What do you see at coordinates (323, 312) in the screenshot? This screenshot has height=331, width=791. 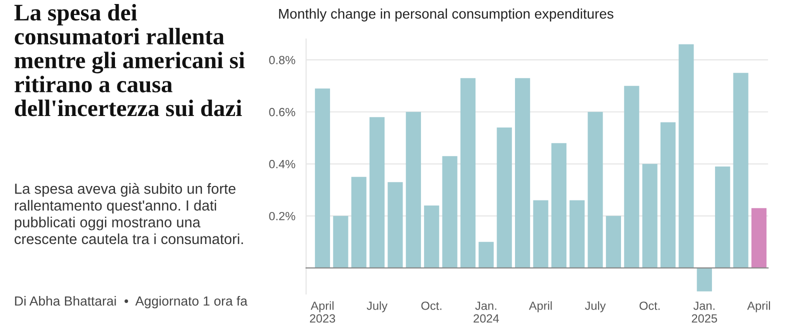 I see `x-tick-label: April 2023` at bounding box center [323, 312].